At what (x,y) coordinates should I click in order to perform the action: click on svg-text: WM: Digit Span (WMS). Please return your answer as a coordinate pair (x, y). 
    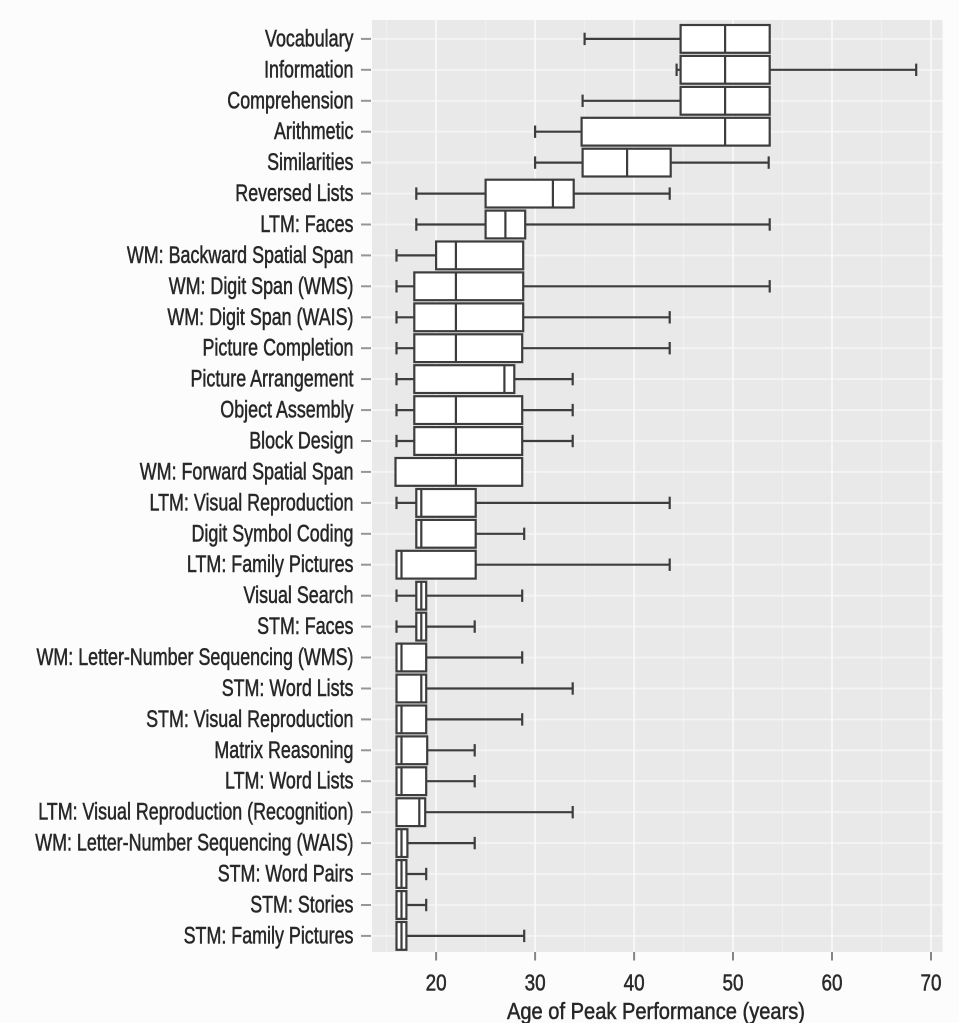
    Looking at the image, I should click on (261, 286).